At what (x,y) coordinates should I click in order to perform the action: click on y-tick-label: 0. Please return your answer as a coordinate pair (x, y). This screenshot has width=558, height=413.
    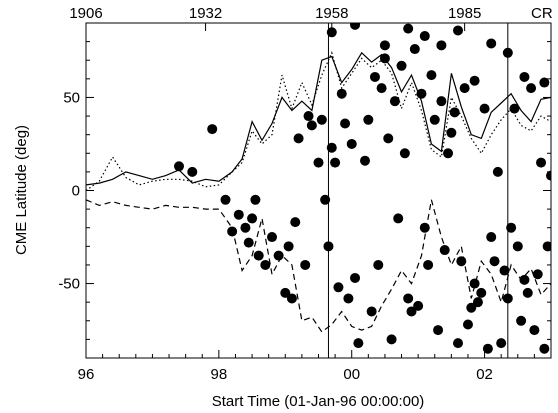
    Looking at the image, I should click on (76, 191).